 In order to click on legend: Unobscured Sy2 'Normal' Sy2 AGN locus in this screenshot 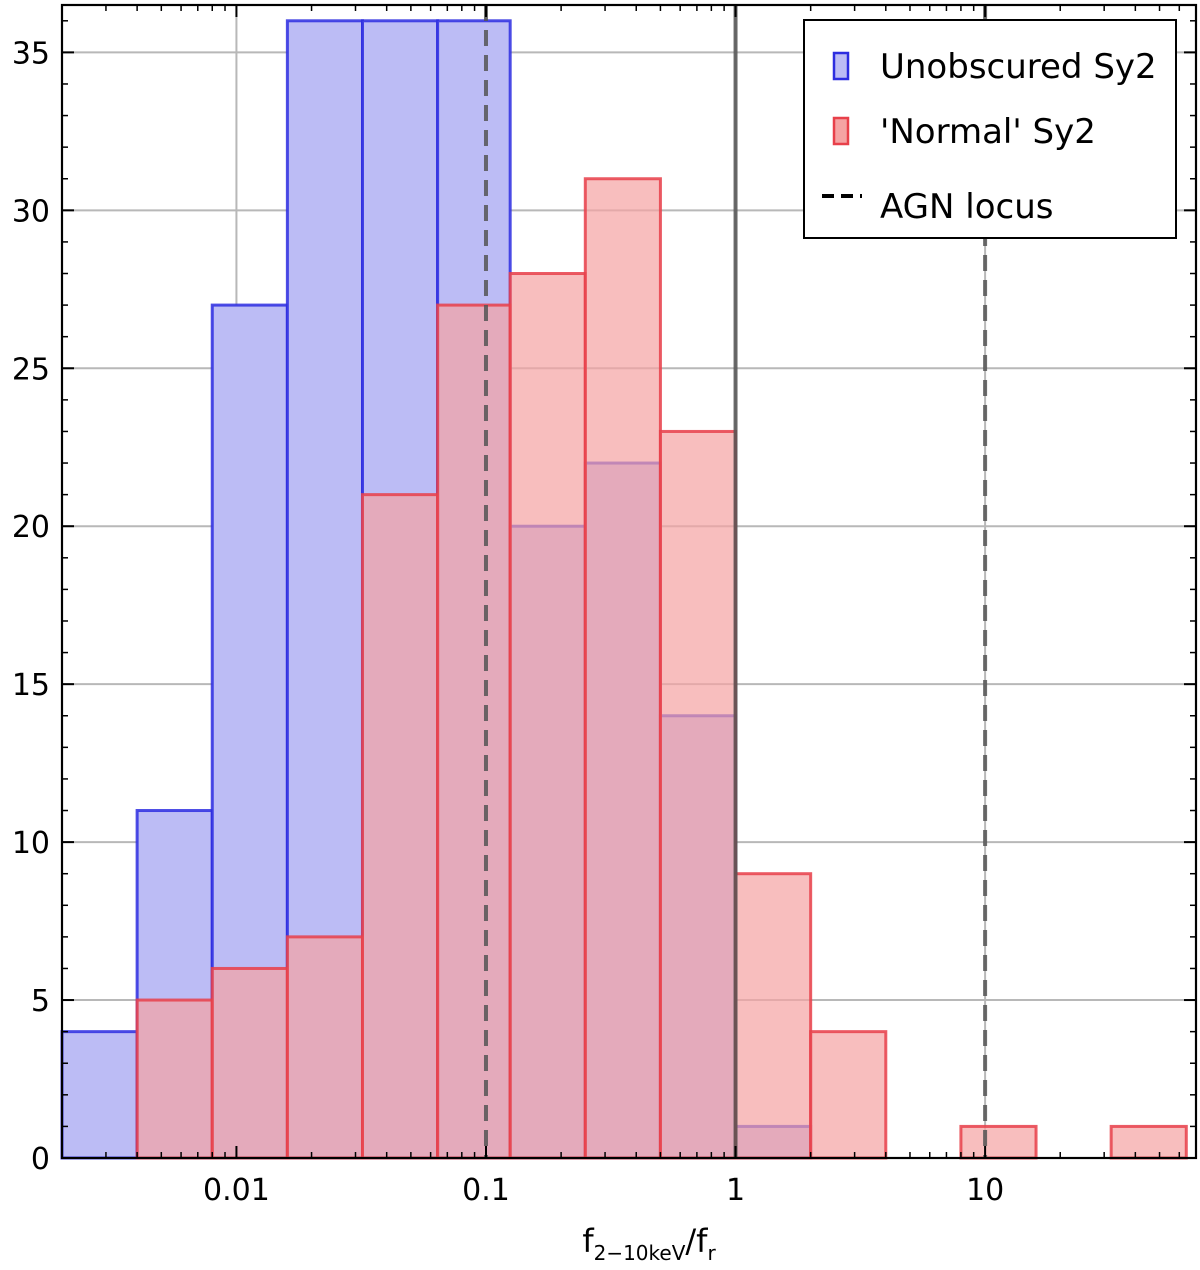, I will do `click(990, 129)`.